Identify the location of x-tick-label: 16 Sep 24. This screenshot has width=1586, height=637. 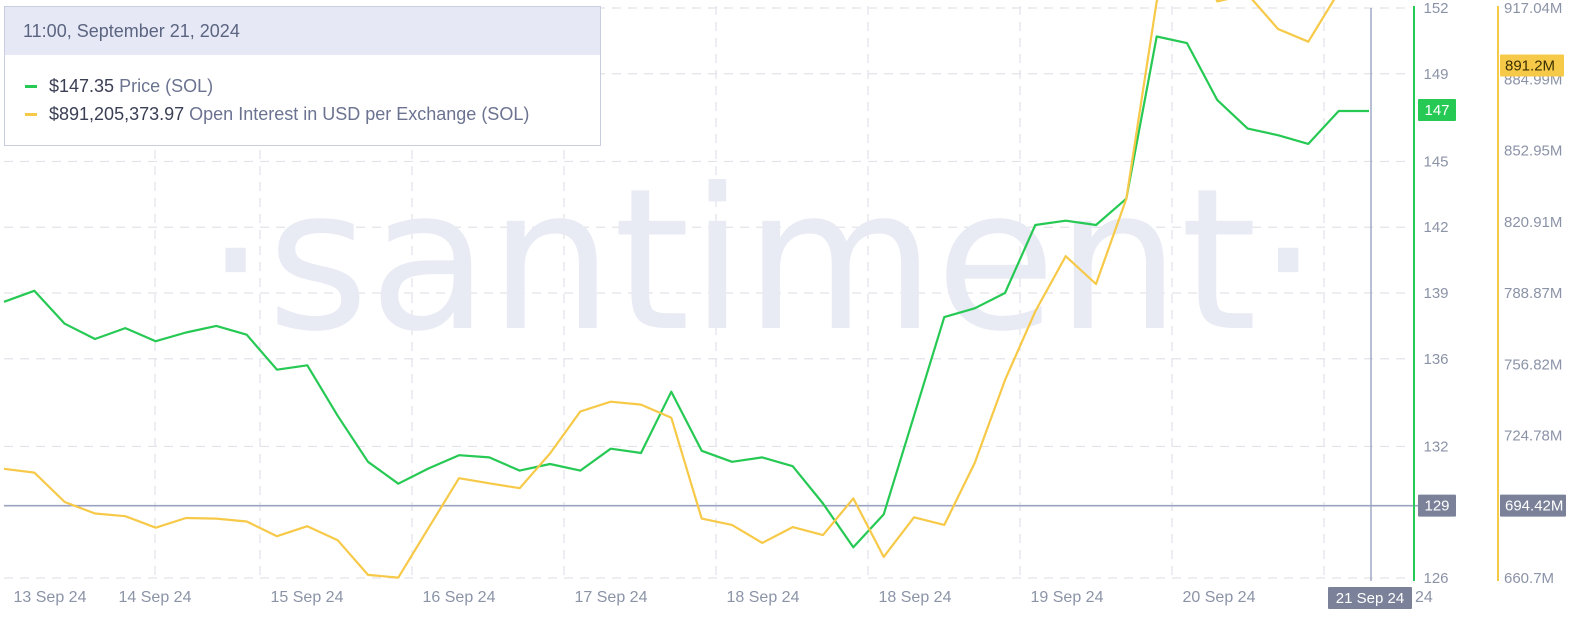
(459, 597).